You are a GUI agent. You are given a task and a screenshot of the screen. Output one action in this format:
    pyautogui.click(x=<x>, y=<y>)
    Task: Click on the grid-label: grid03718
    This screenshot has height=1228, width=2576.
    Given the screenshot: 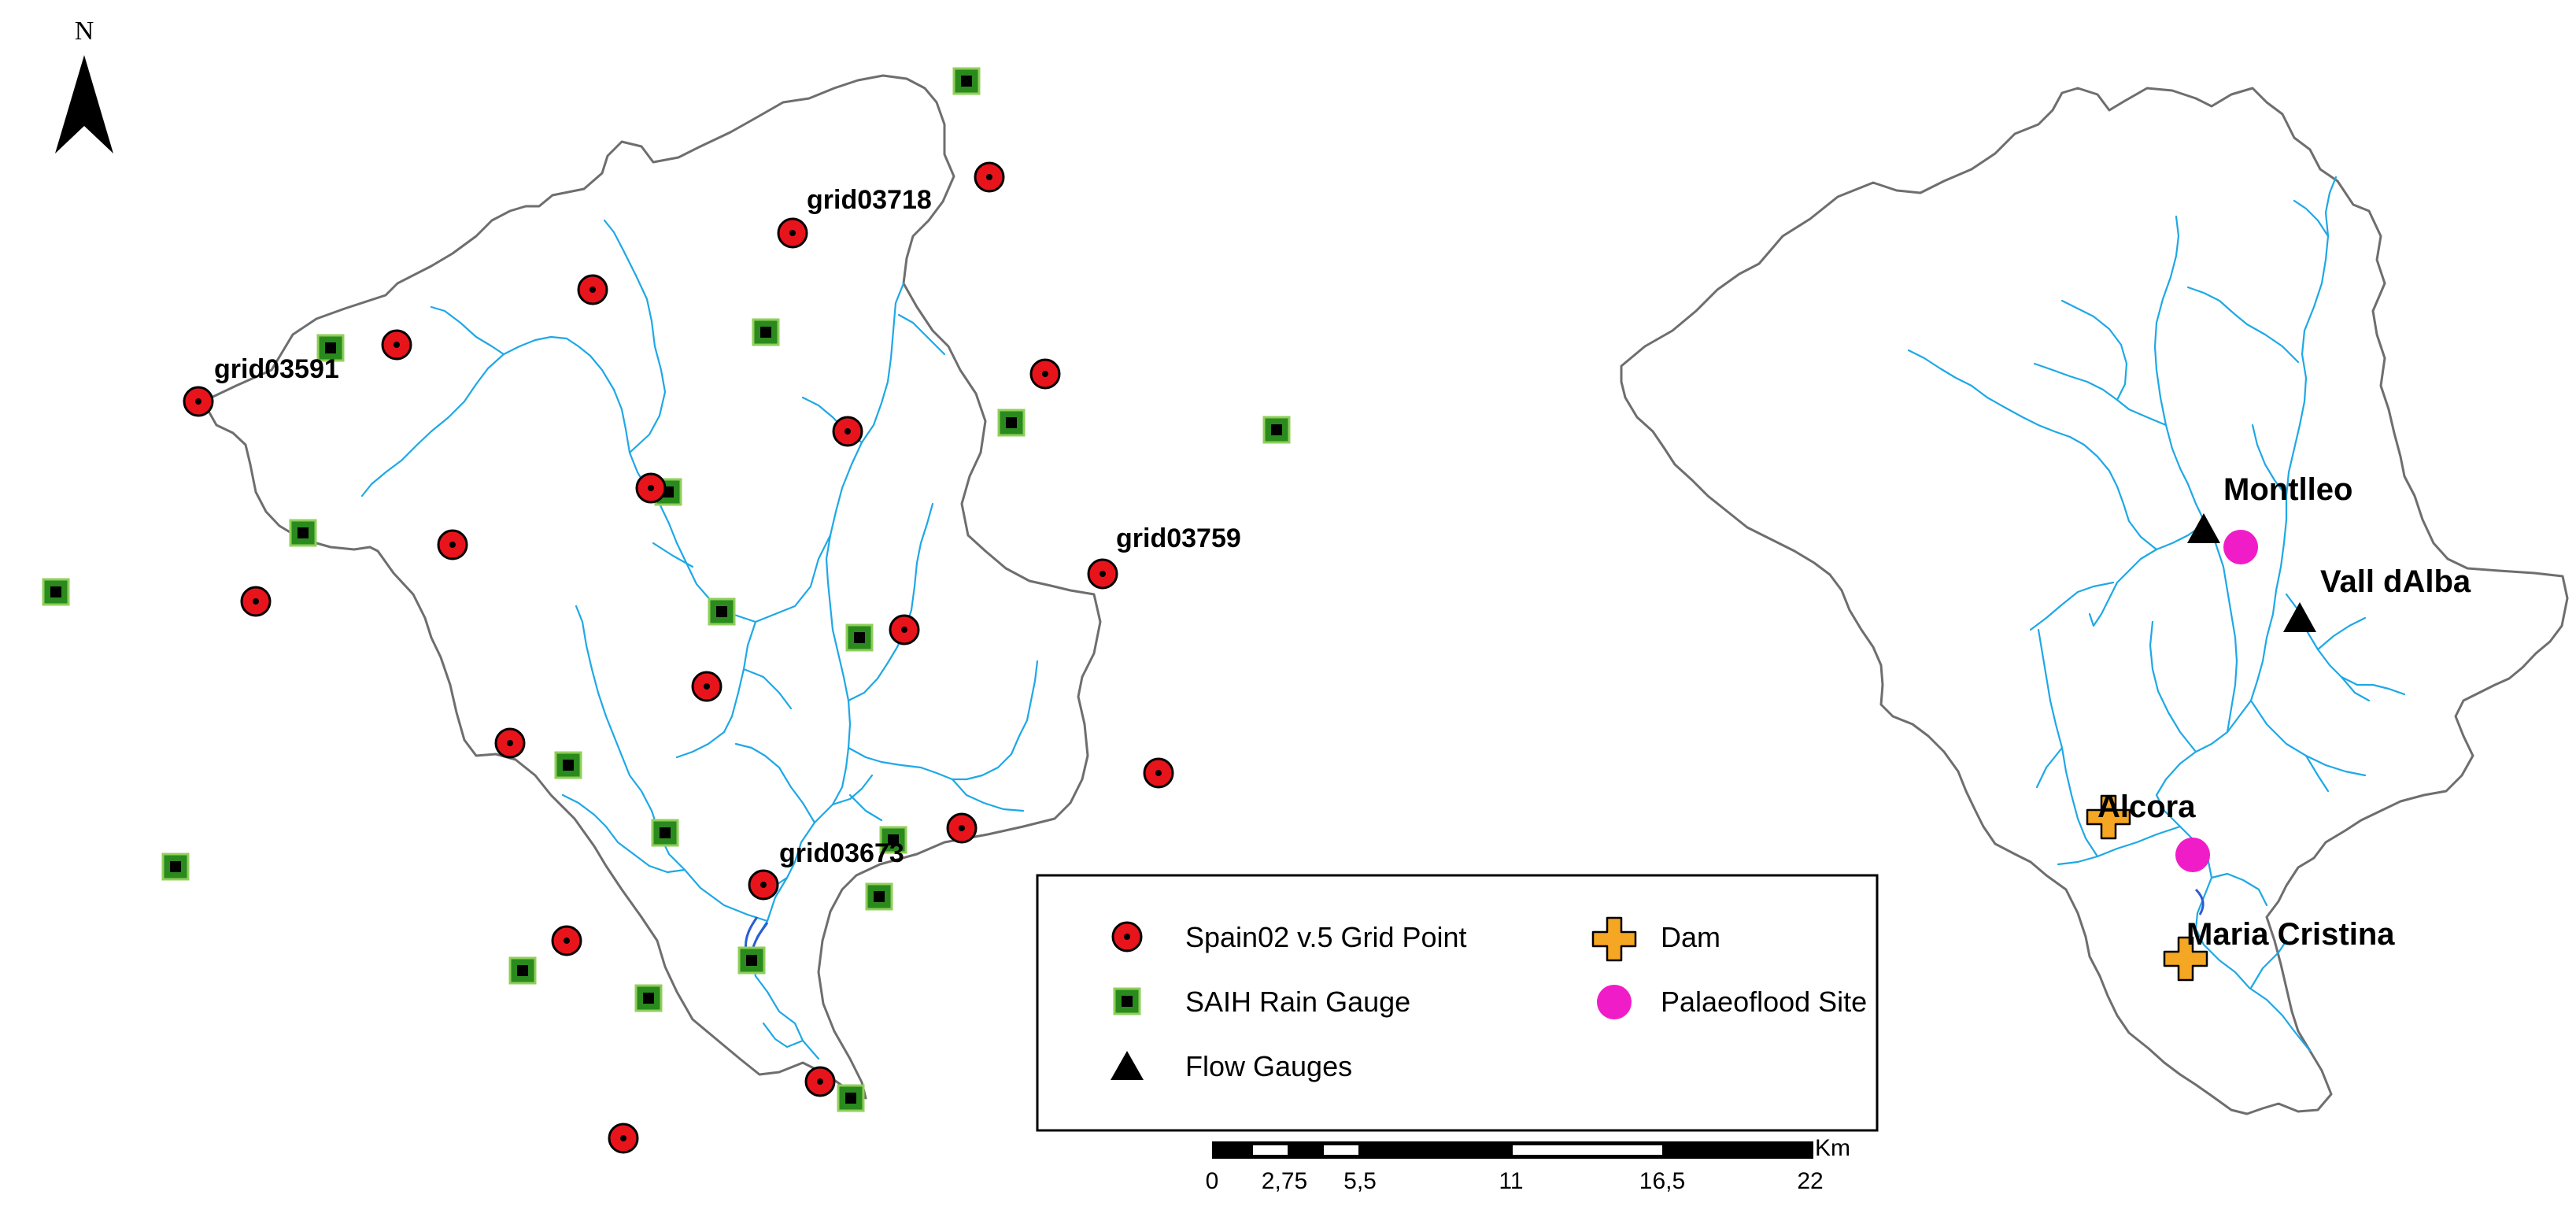 What is the action you would take?
    pyautogui.click(x=869, y=200)
    